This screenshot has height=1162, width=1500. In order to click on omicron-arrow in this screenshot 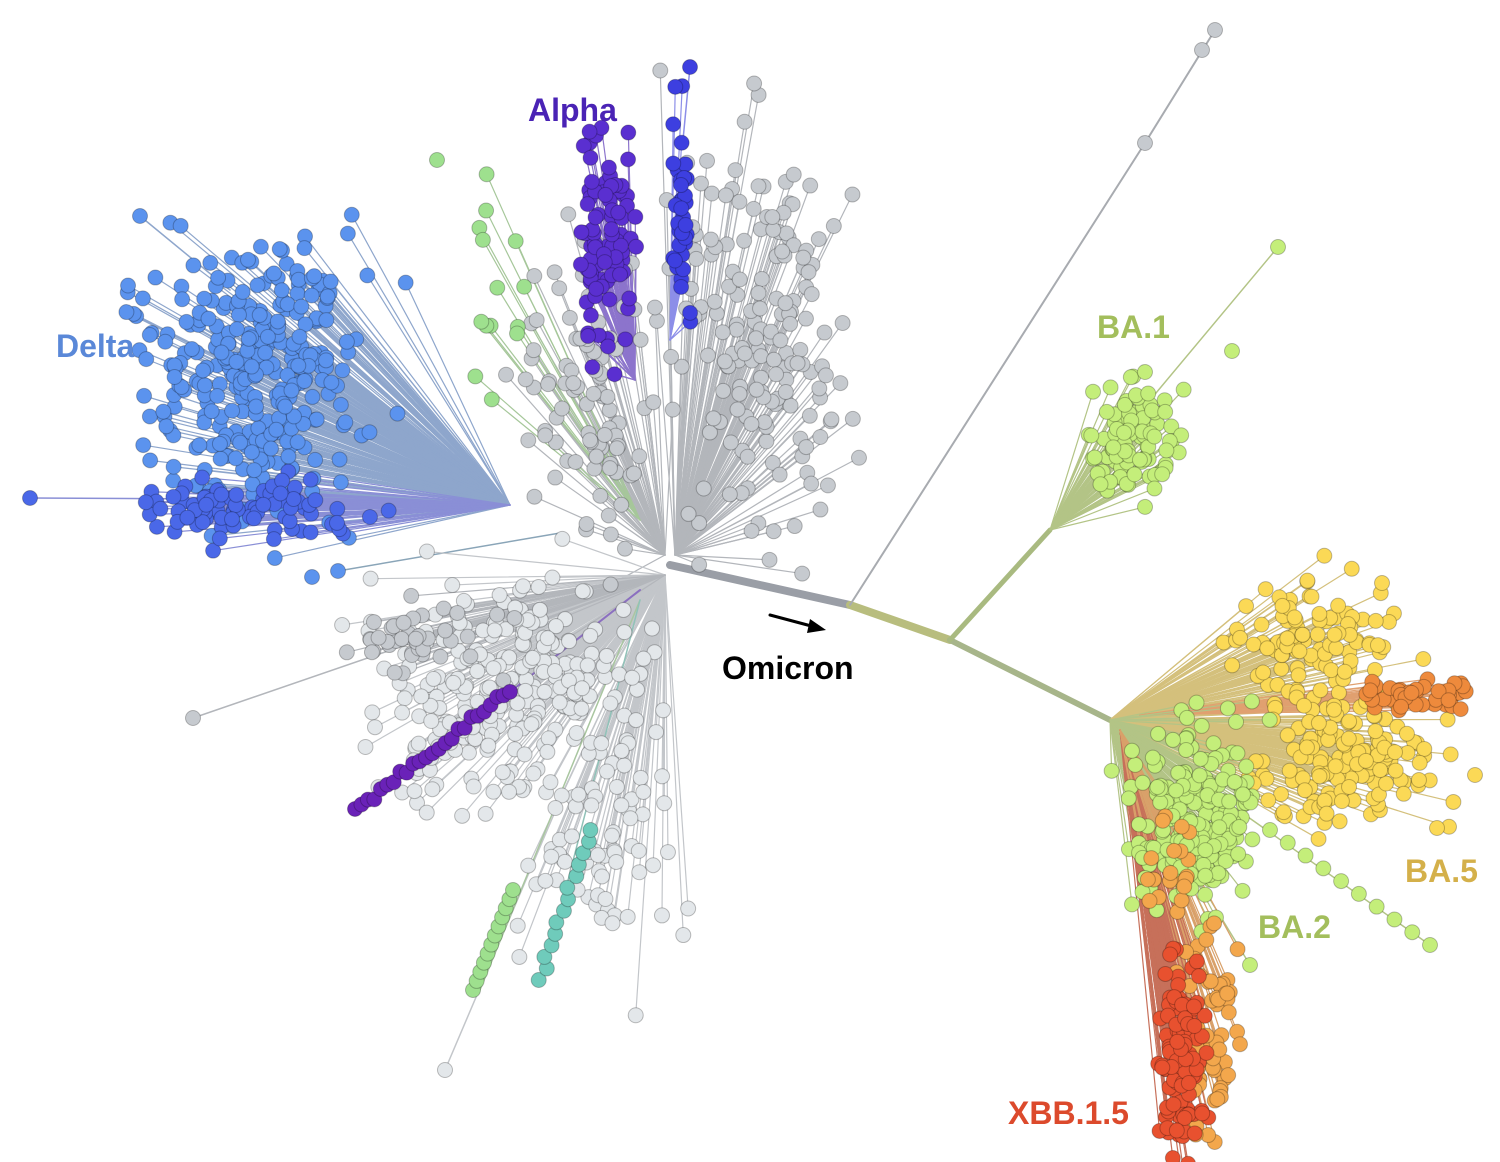, I will do `click(792, 621)`.